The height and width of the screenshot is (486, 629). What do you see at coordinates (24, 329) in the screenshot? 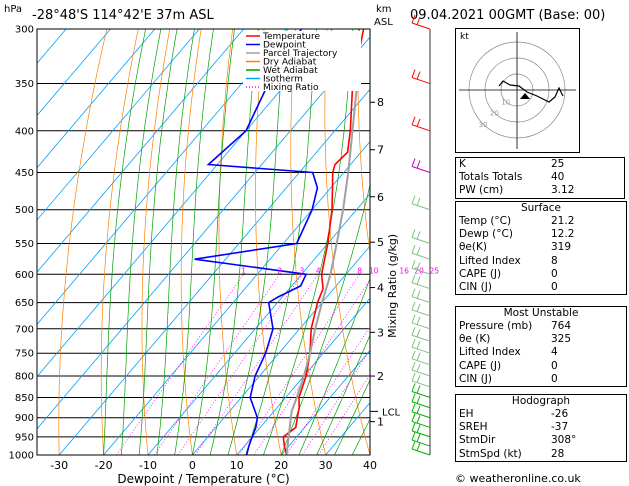
I see `pressure-tick-label: 700` at bounding box center [24, 329].